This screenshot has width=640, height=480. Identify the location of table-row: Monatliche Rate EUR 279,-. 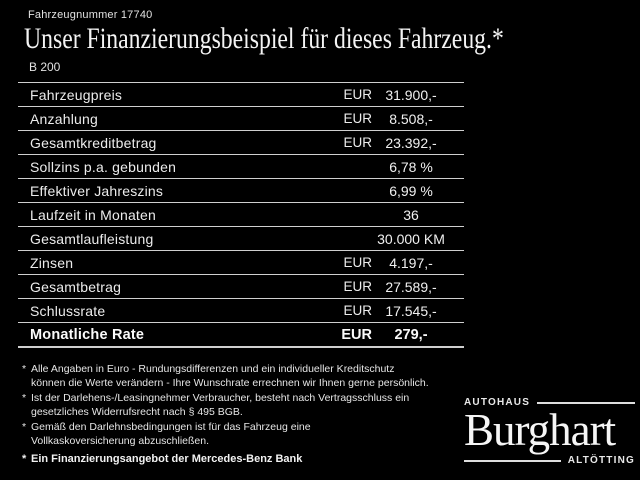
(241, 335).